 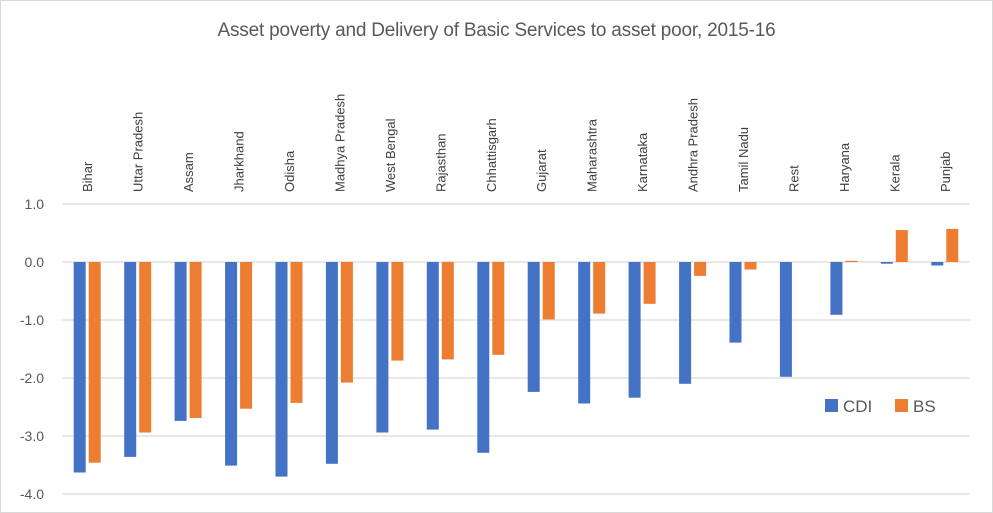 I want to click on x-tick-label: West Bengal, so click(x=390, y=155).